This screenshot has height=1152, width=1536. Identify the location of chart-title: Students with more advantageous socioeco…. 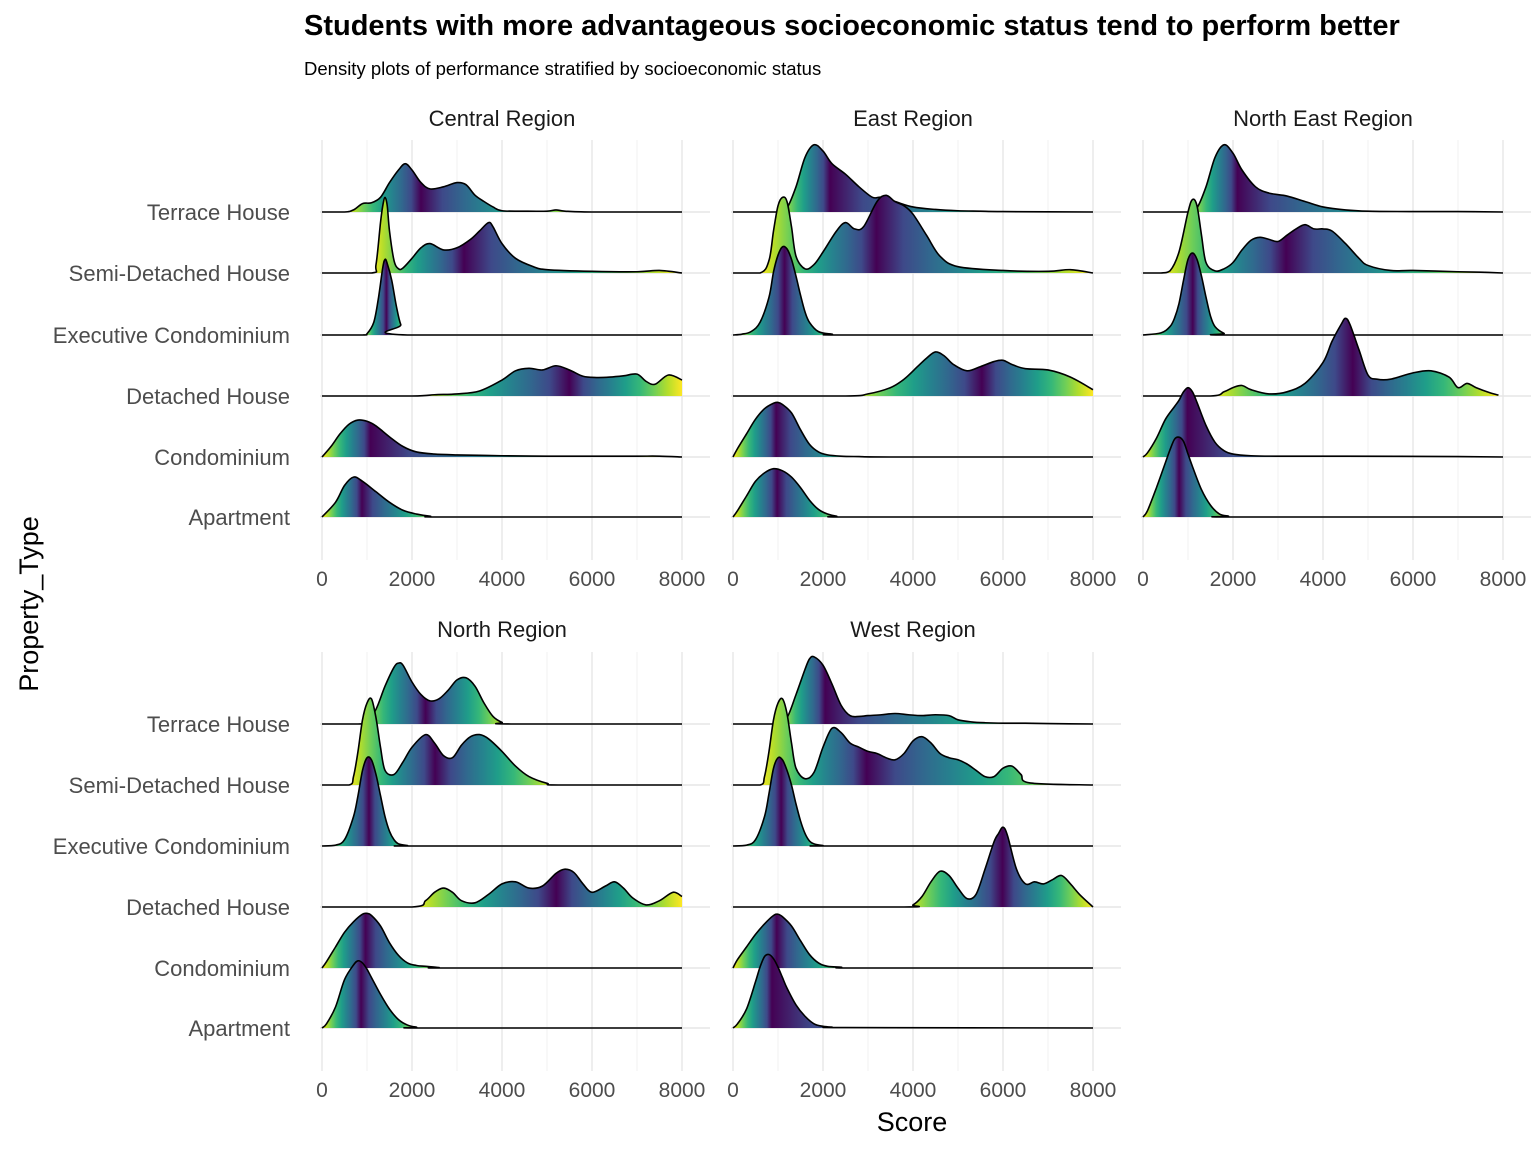
(852, 26).